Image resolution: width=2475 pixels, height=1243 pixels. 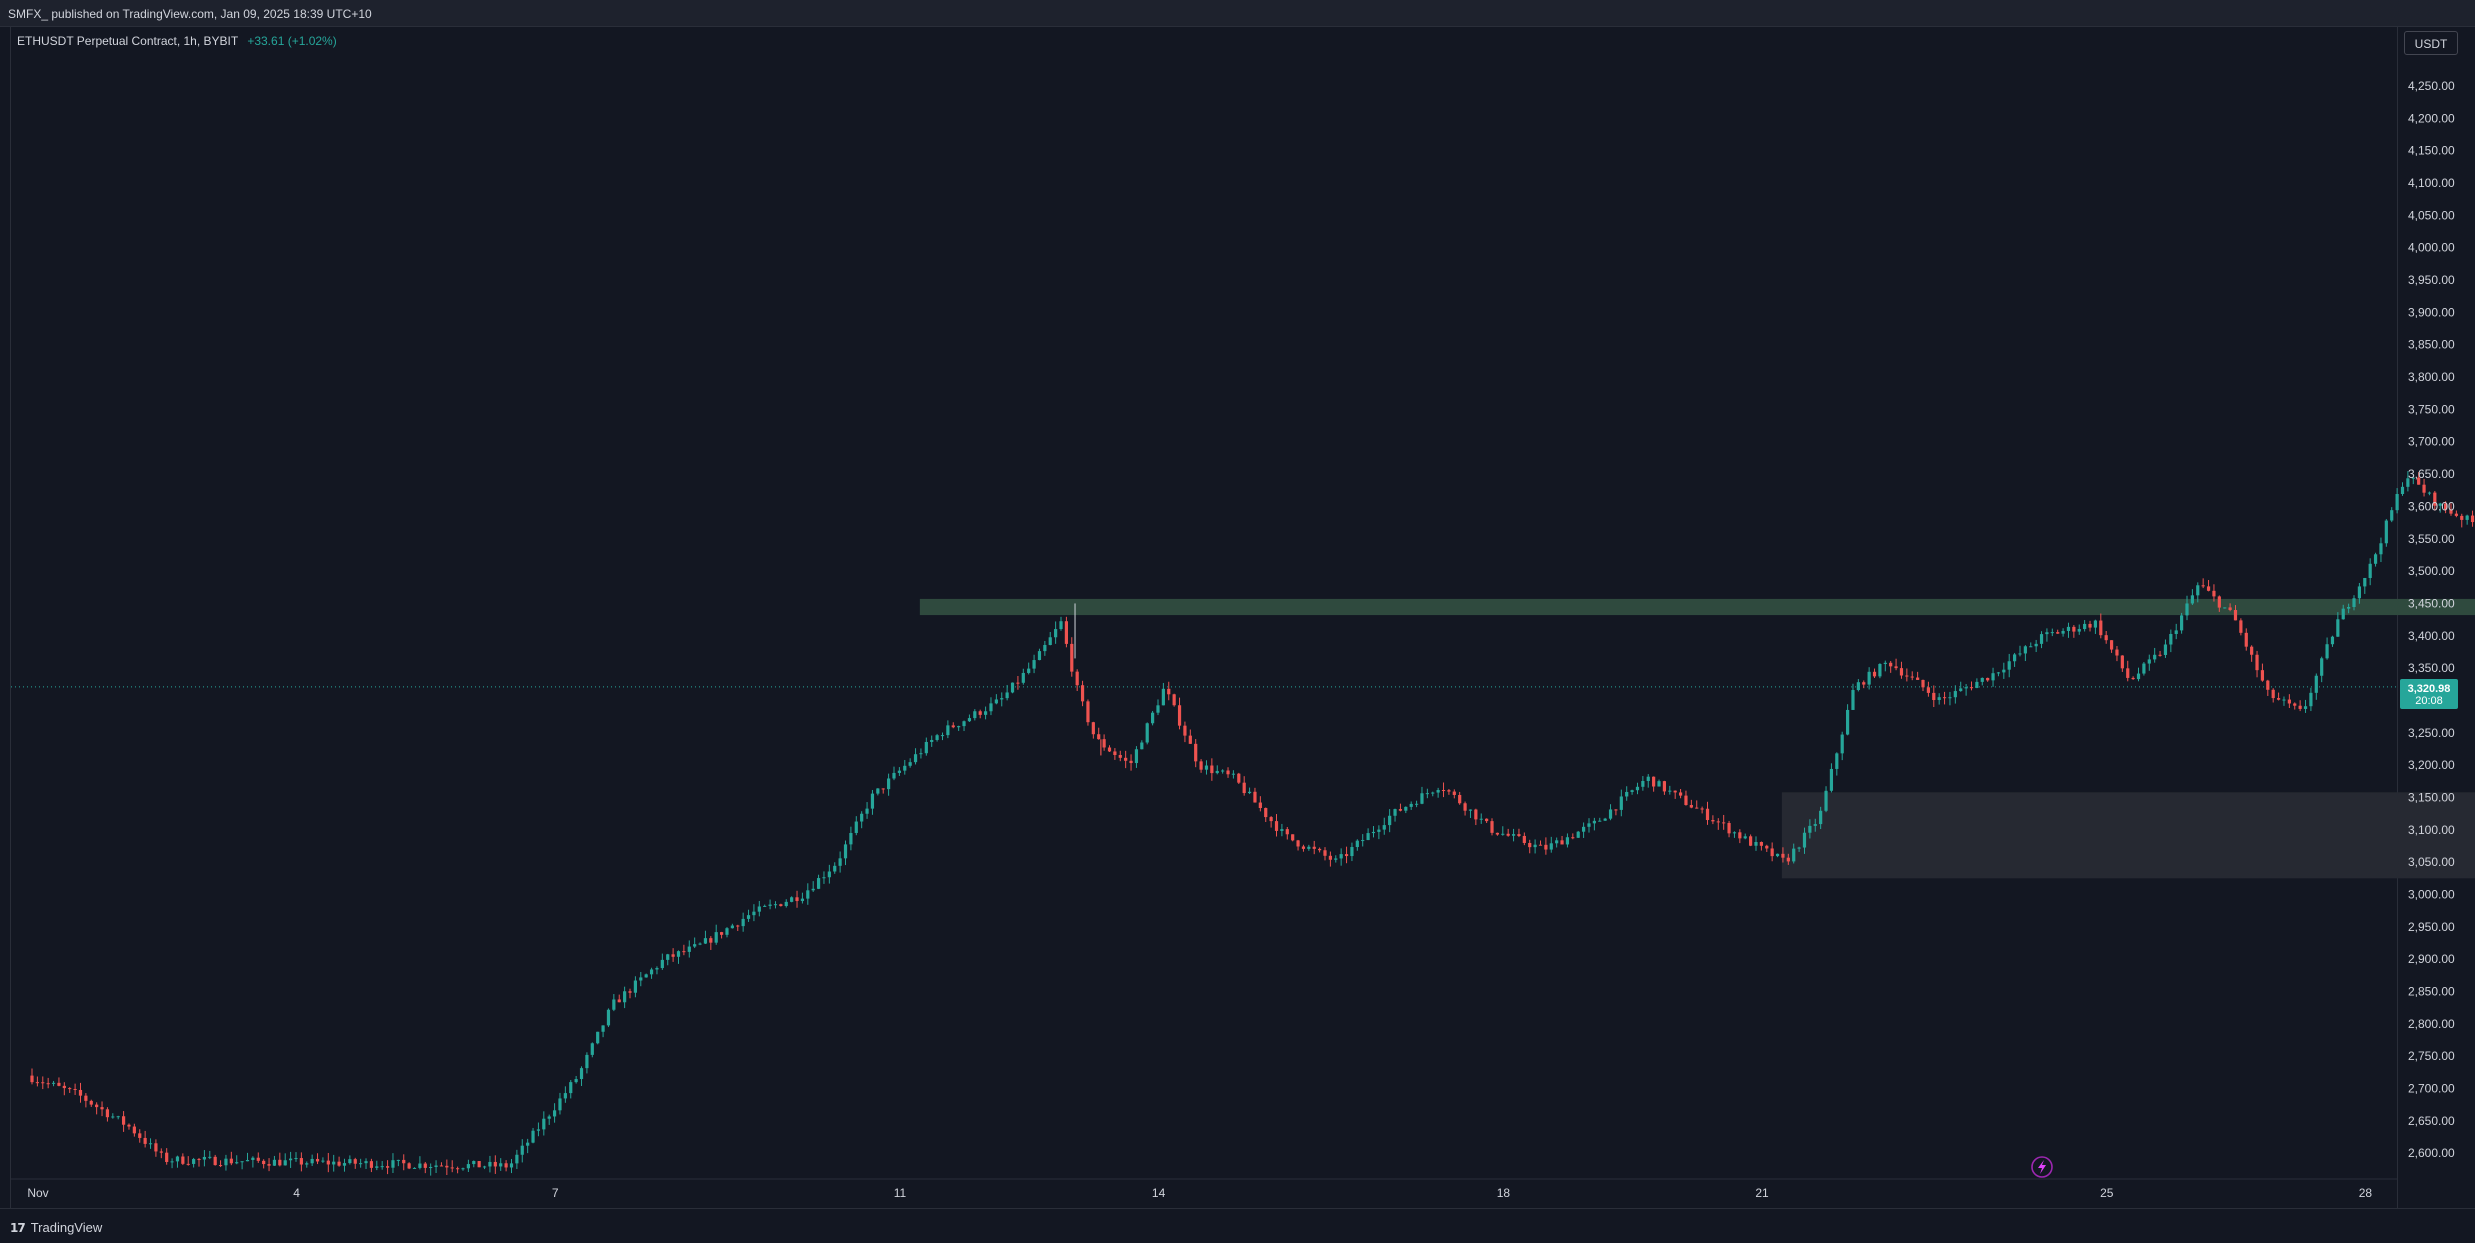 I want to click on lightning-circle-icon, so click(x=2042, y=1167).